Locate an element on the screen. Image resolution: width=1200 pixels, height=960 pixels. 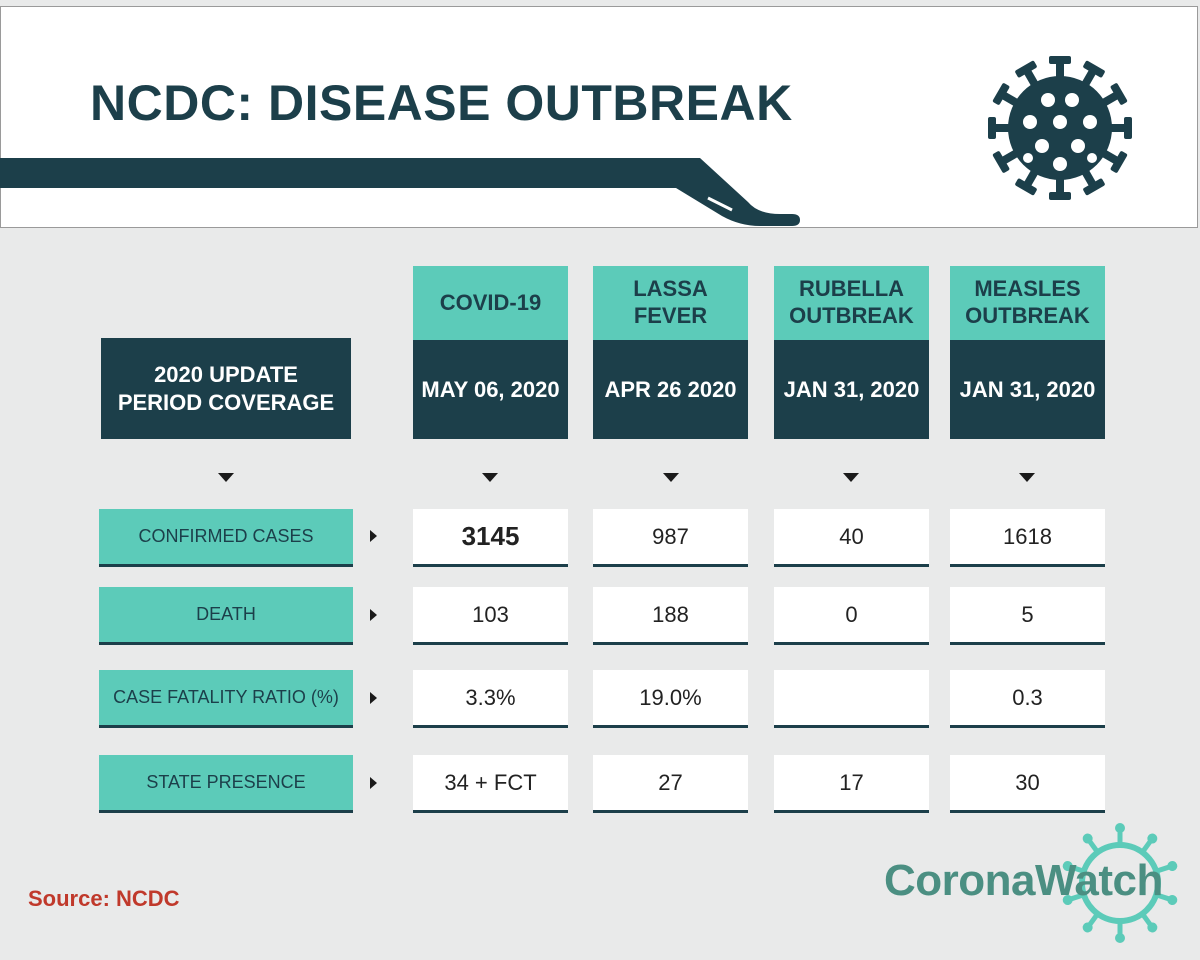
table-cell: 30 is located at coordinates (1027, 784).